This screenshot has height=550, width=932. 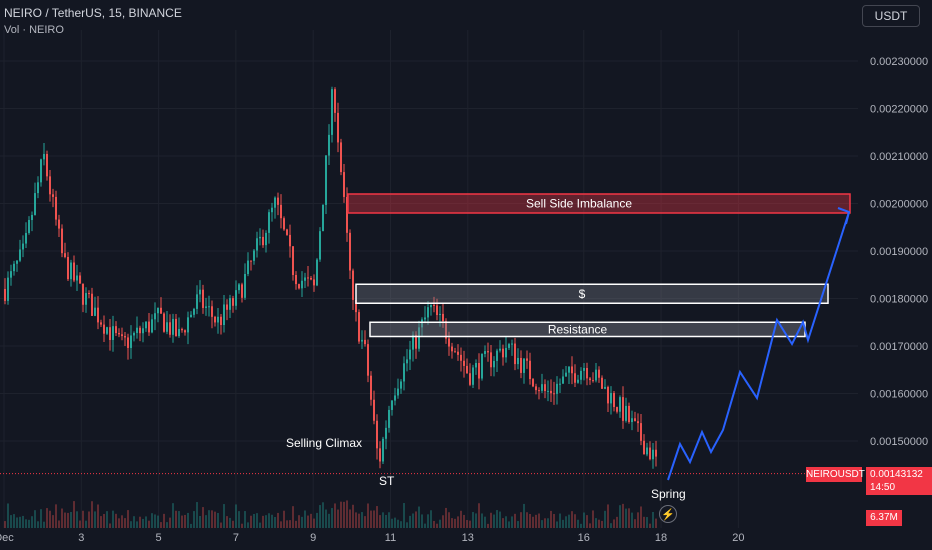 What do you see at coordinates (891, 16) in the screenshot?
I see `currency-button: USDT` at bounding box center [891, 16].